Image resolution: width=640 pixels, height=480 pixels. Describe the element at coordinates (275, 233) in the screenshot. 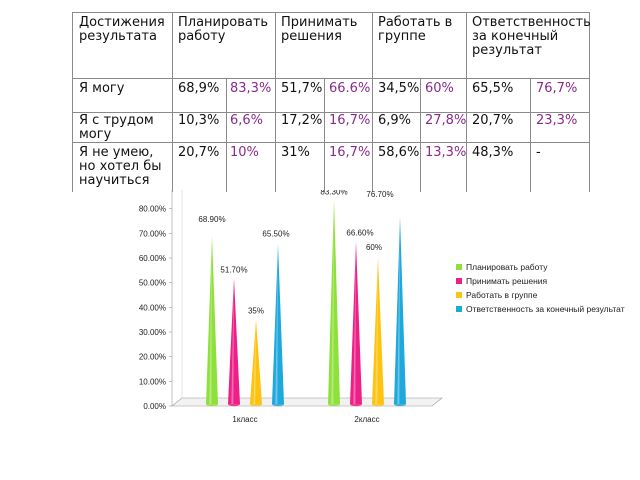

I see `data-label: 65.50%` at that location.